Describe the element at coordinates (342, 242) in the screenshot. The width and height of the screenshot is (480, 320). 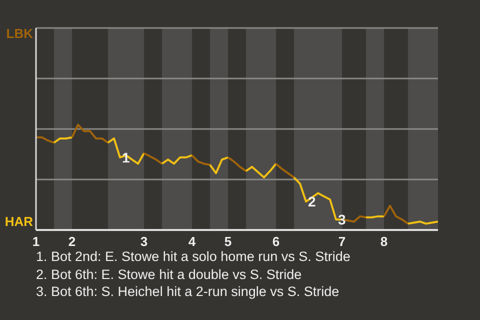
I see `x-tick-label: 7` at that location.